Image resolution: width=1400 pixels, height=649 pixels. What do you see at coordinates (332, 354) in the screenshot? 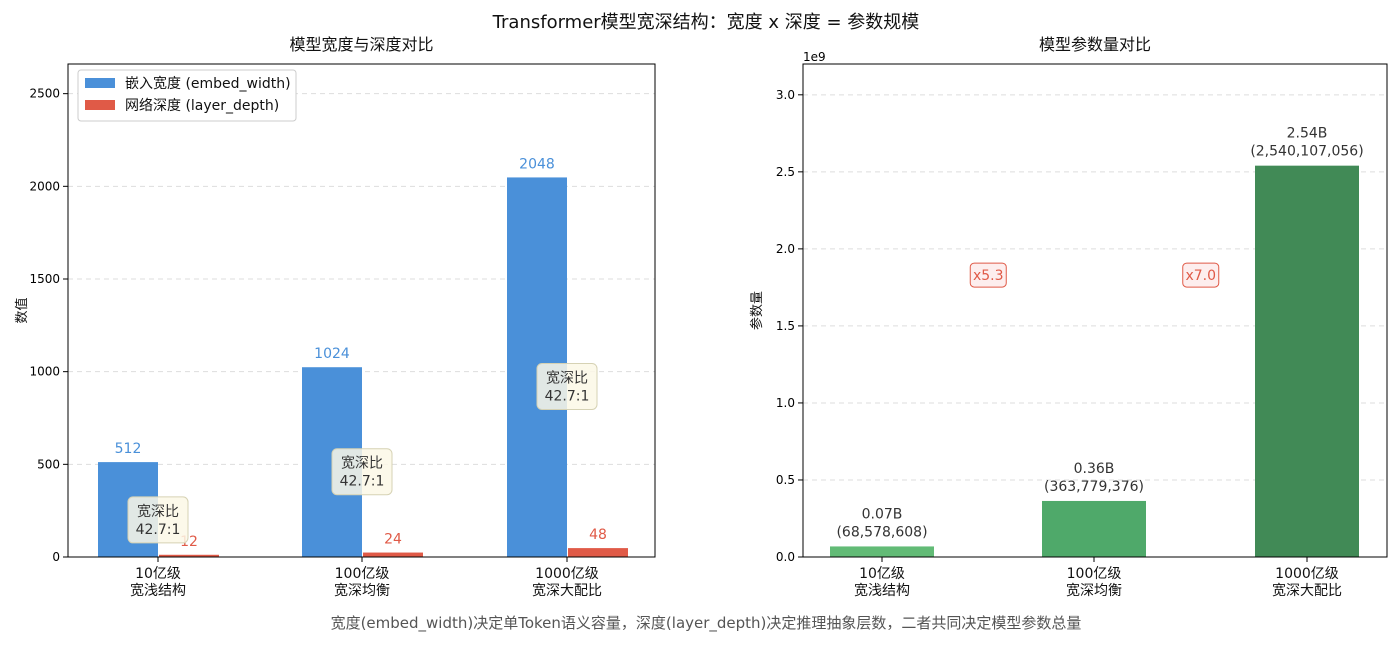
I see `left-bar-value-label: 1024` at bounding box center [332, 354].